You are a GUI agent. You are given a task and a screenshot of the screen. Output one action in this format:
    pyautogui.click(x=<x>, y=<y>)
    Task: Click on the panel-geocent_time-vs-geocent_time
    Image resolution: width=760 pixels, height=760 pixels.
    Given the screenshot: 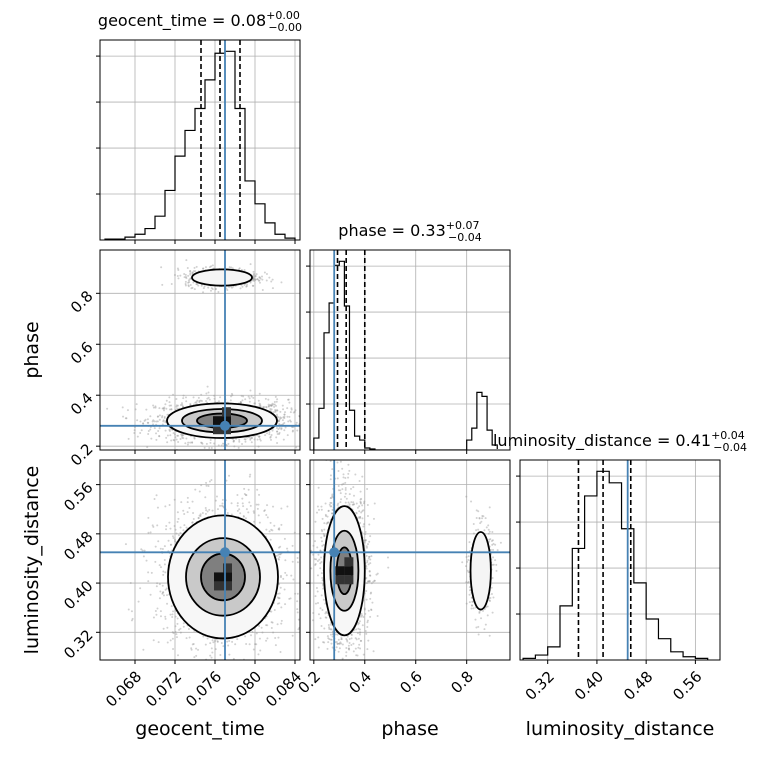 What is the action you would take?
    pyautogui.click(x=198, y=141)
    